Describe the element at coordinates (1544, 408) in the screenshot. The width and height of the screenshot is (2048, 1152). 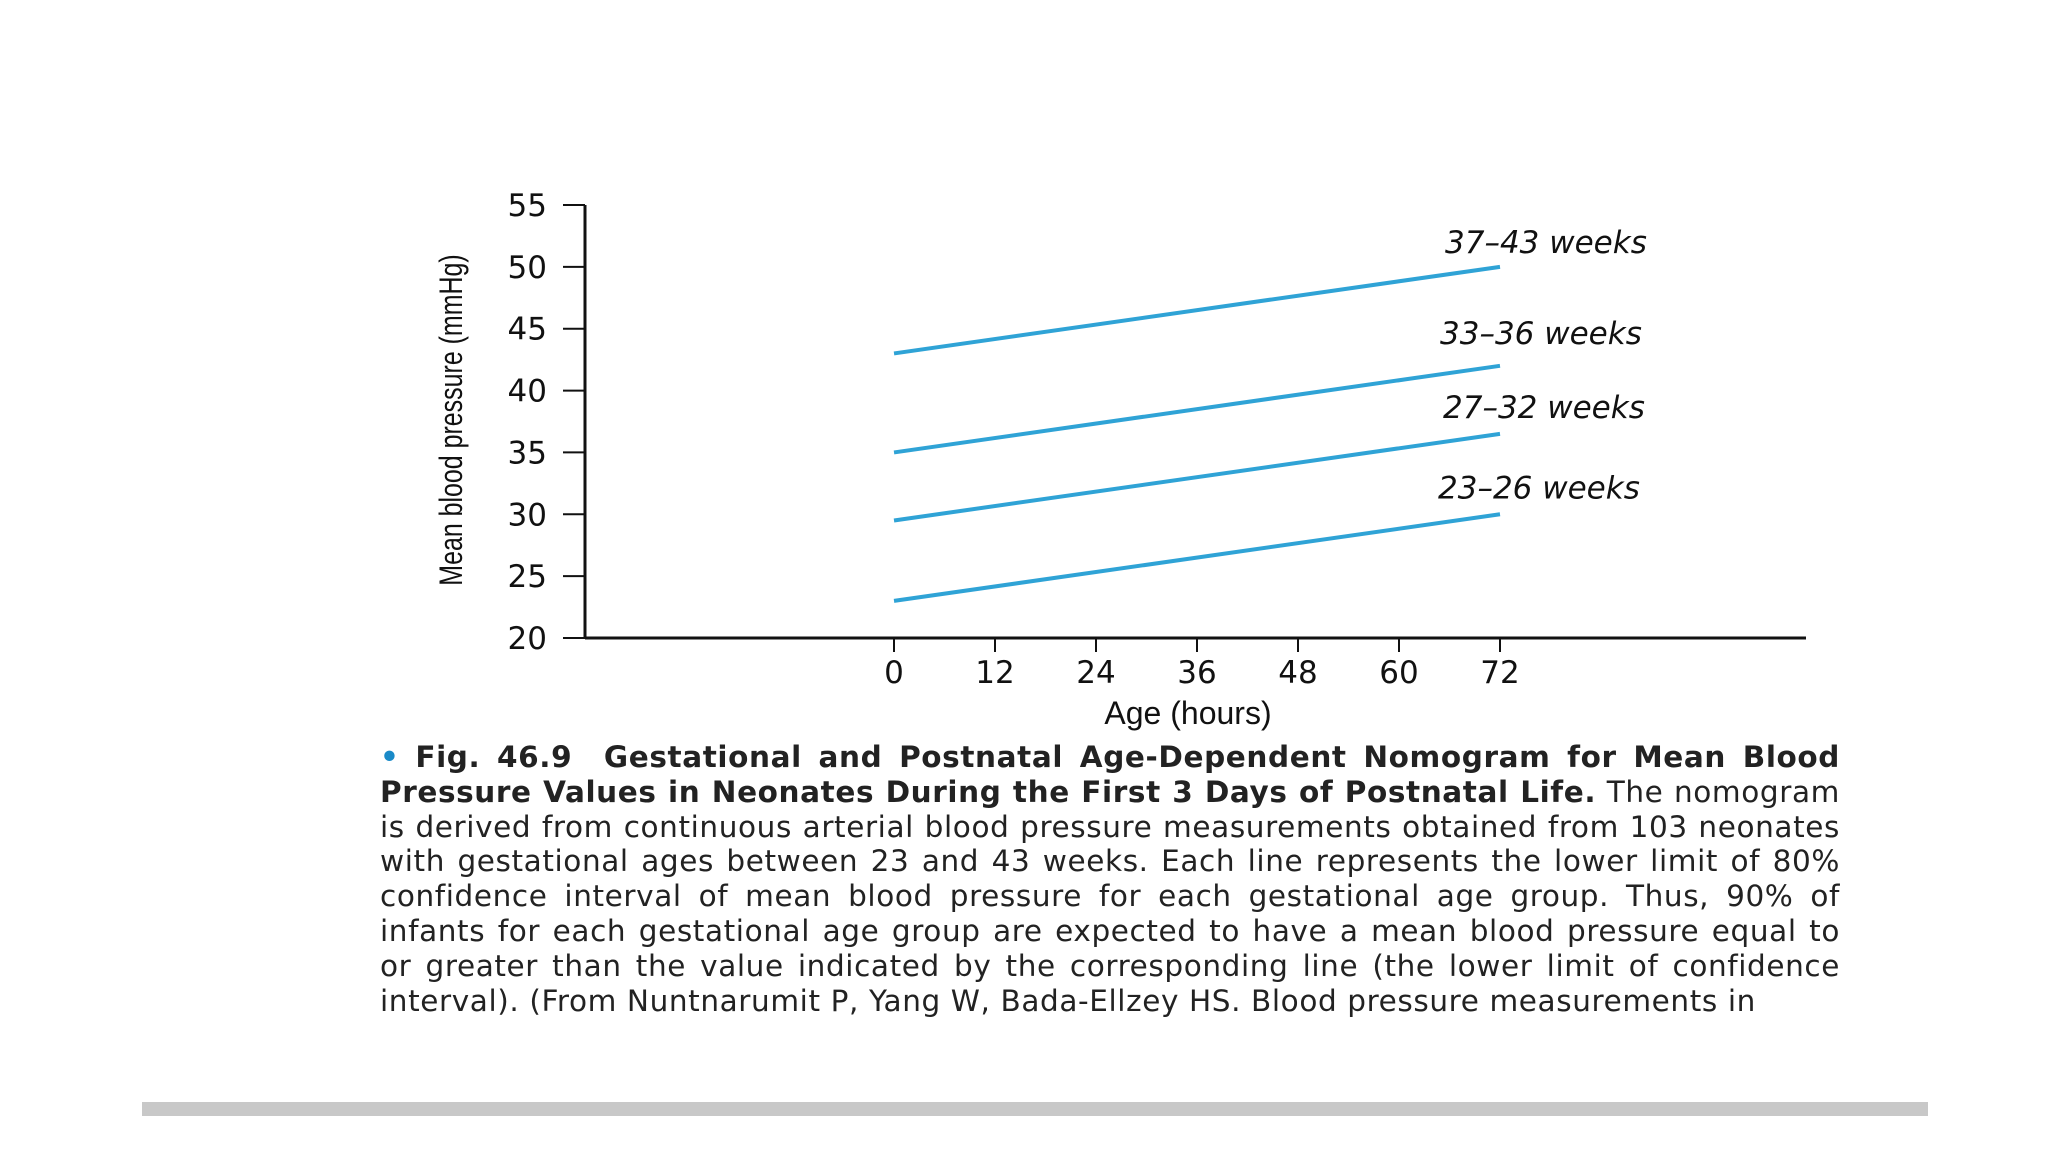
I see `series-label: 27–32 weeks` at that location.